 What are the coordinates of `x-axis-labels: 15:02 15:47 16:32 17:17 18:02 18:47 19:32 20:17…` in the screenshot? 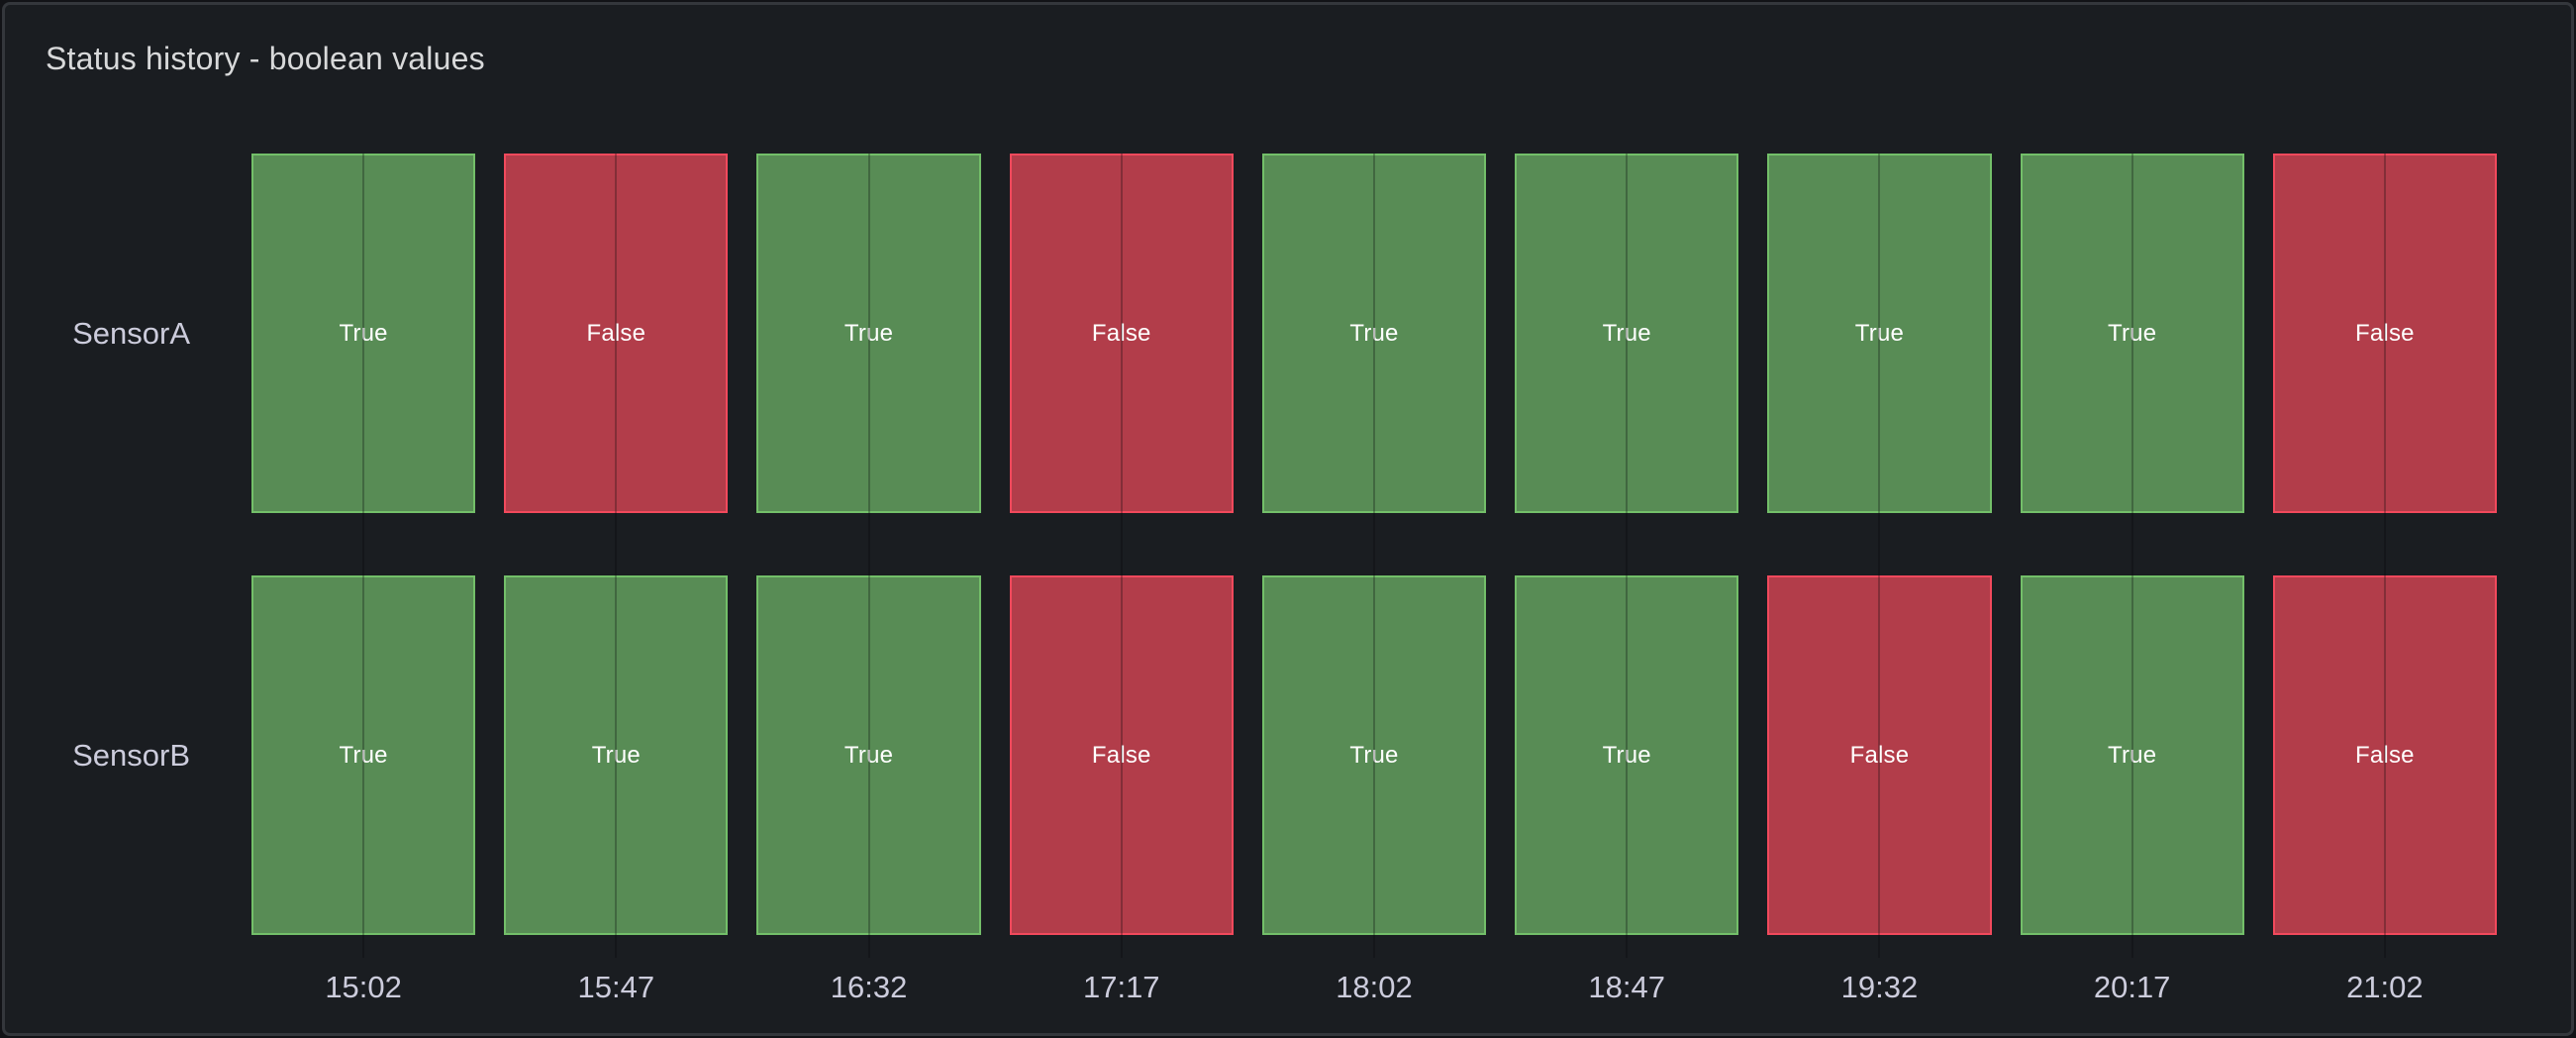 It's located at (1374, 988).